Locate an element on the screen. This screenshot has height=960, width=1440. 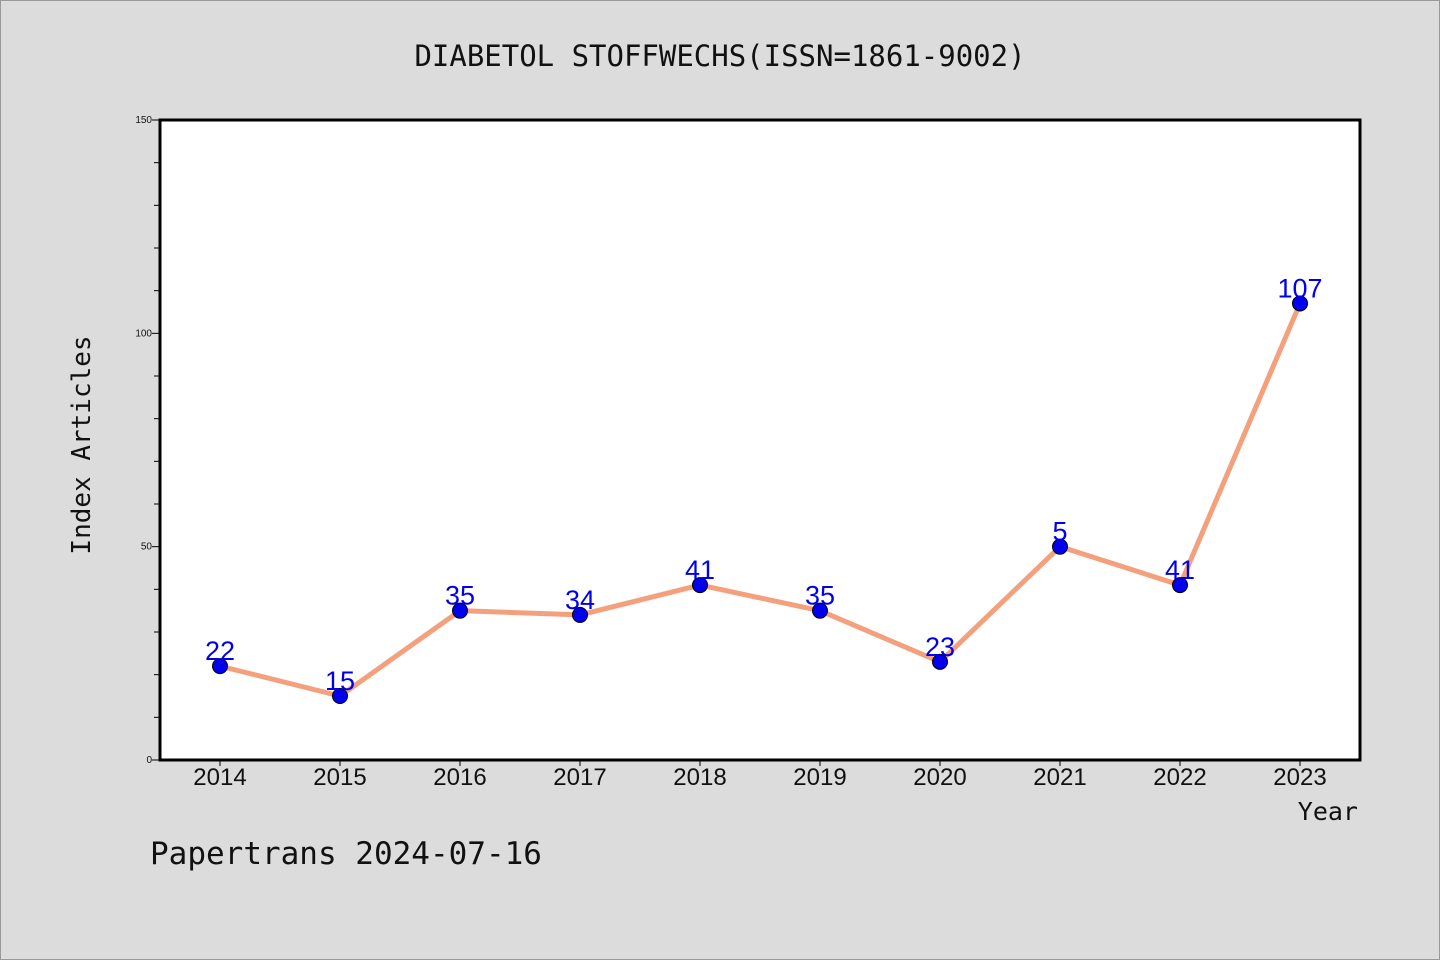
x-tick-label: 2016 is located at coordinates (459, 777).